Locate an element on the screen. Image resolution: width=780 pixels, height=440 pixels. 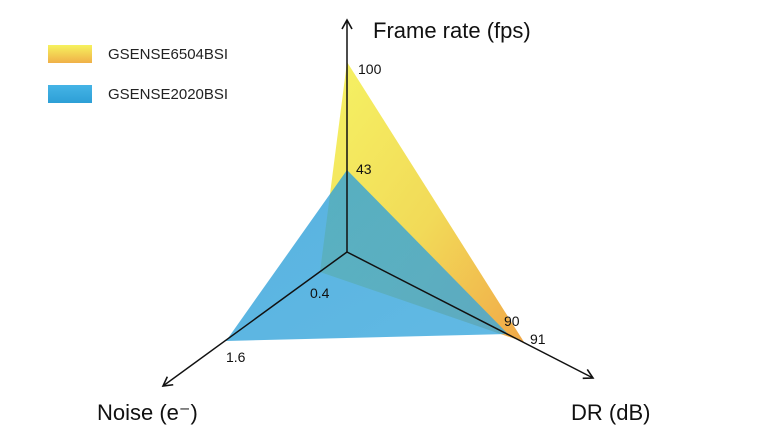
legend: GSENSE6504BSI GSENSE2020BSI is located at coordinates (138, 84).